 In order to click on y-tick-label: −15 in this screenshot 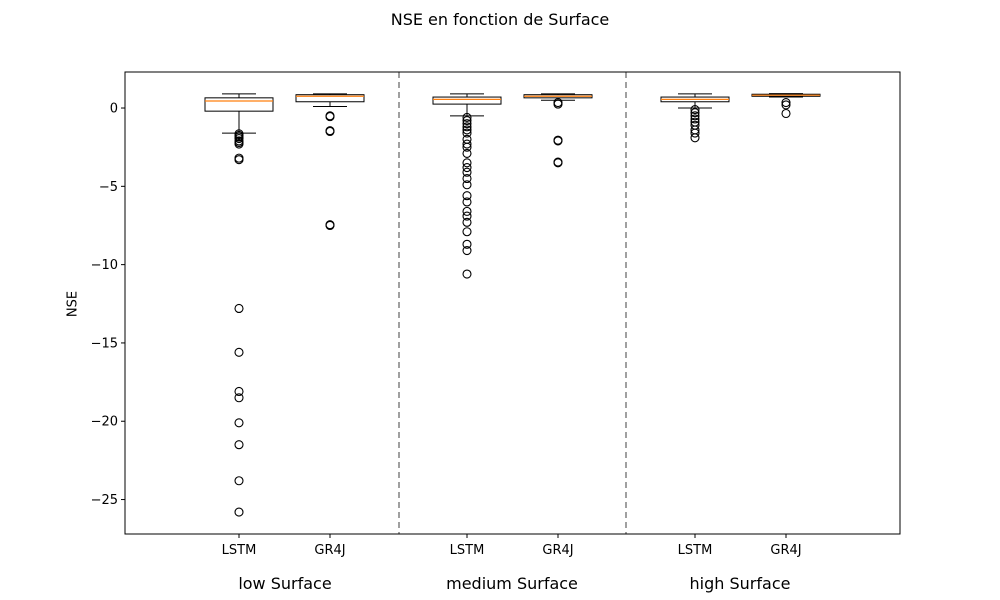, I will do `click(104, 343)`.